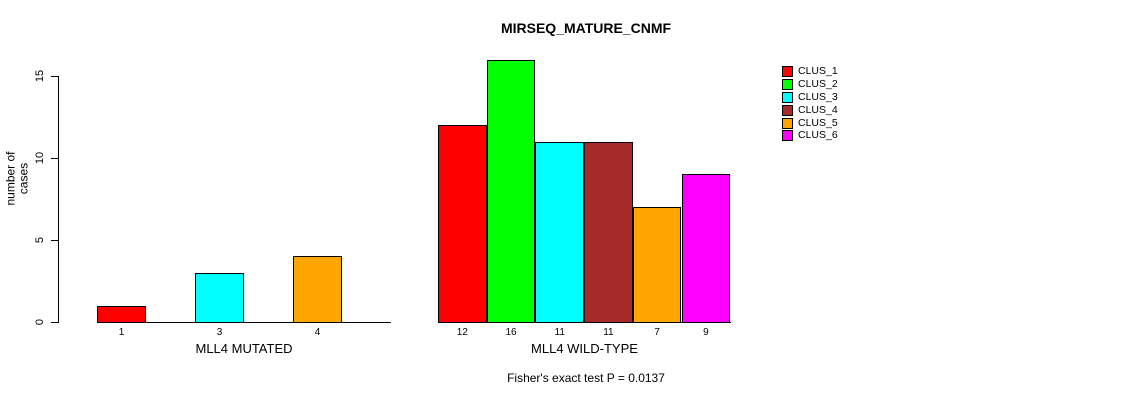  I want to click on bar-count-label-clus-1-group1: 1, so click(121, 332).